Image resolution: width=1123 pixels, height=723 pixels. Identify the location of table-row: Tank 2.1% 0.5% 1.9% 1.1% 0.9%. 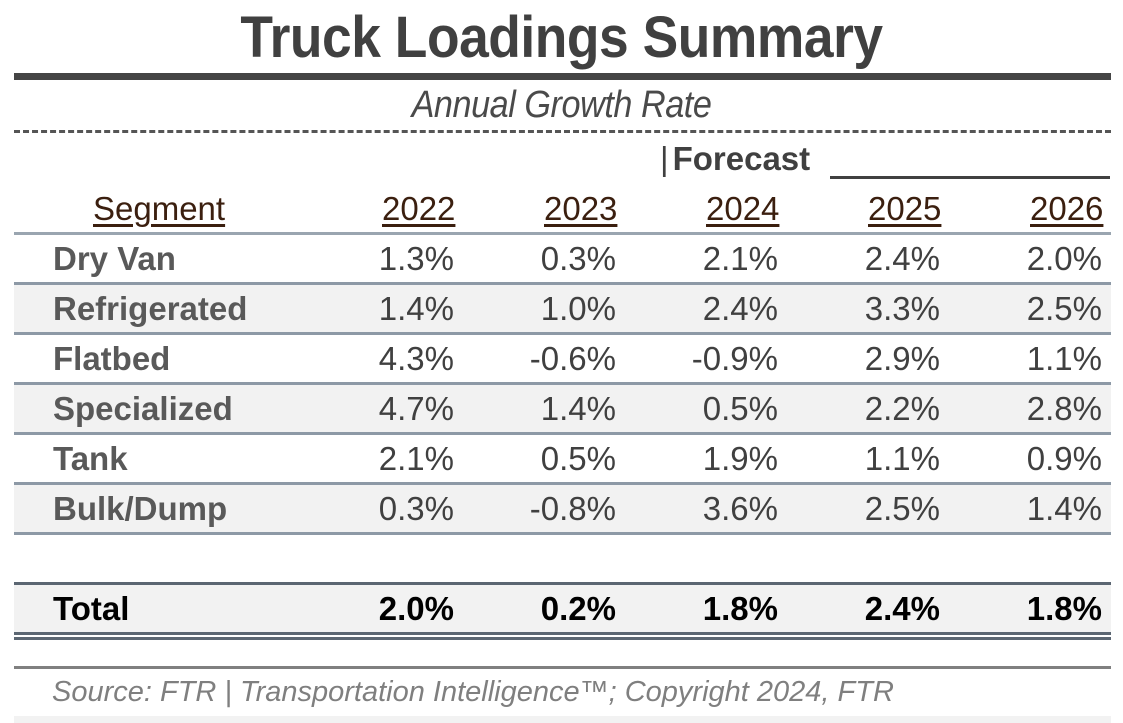
(562, 460).